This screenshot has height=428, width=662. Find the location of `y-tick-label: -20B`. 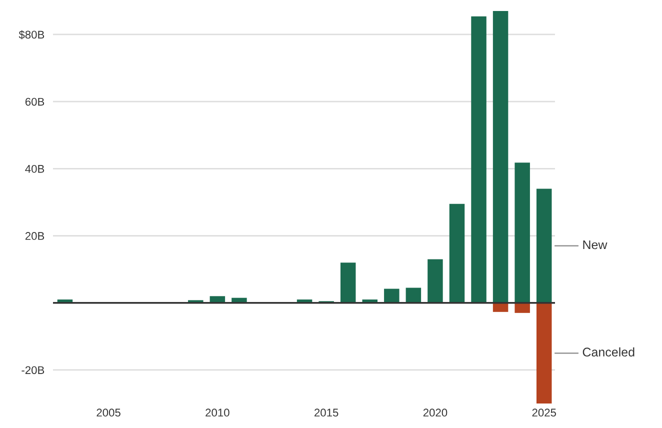

y-tick-label: -20B is located at coordinates (33, 370).